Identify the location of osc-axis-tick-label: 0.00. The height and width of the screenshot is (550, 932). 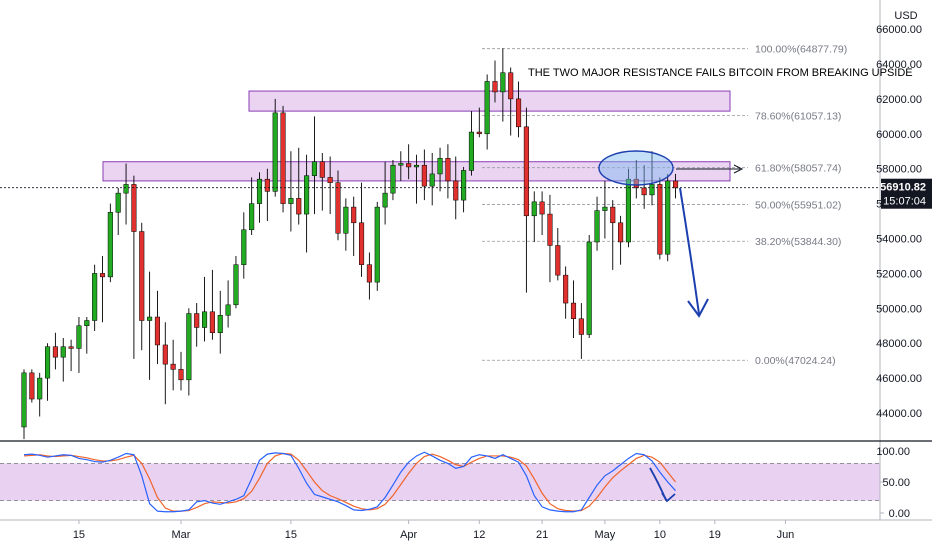
(899, 514).